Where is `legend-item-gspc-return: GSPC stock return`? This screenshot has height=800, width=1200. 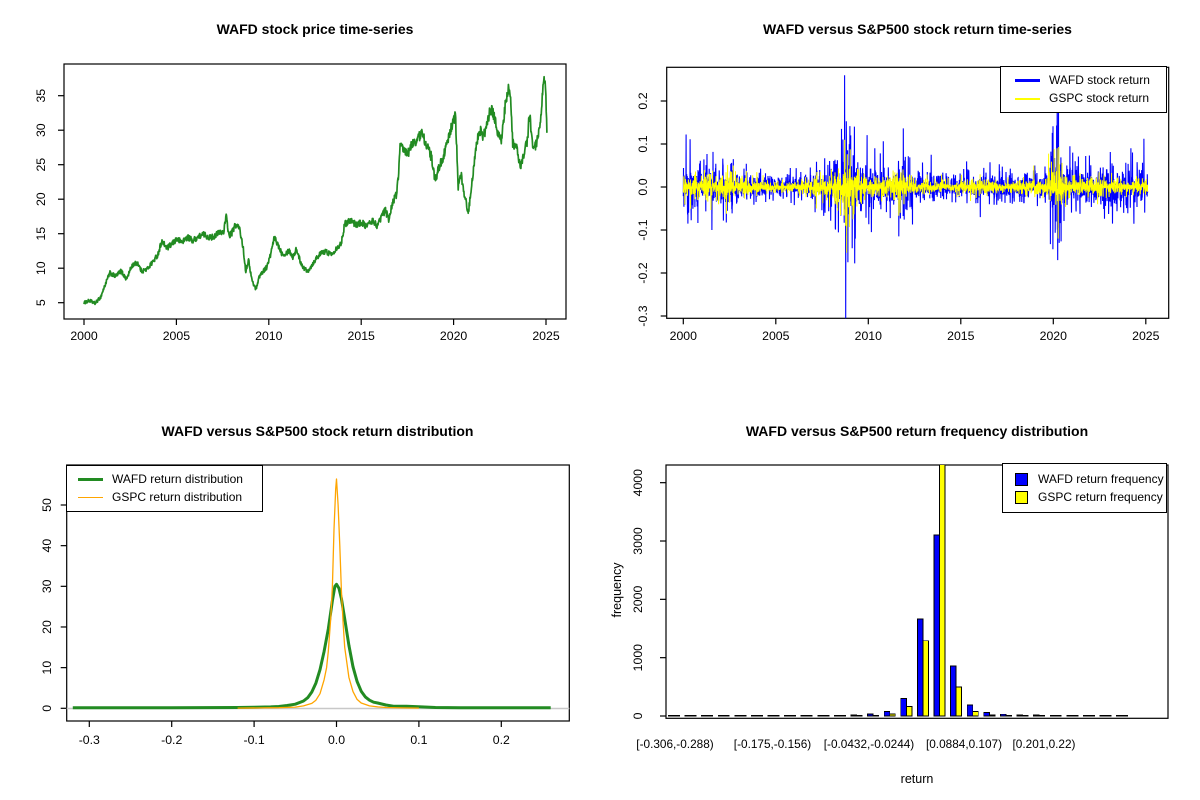 legend-item-gspc-return: GSPC stock return is located at coordinates (1090, 98).